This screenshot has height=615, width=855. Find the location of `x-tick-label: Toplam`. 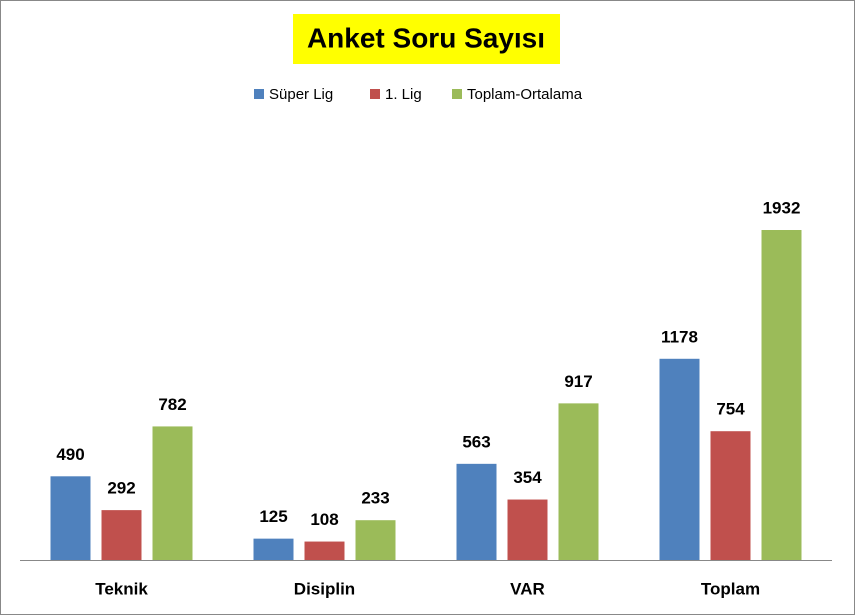

x-tick-label: Toplam is located at coordinates (730, 588).